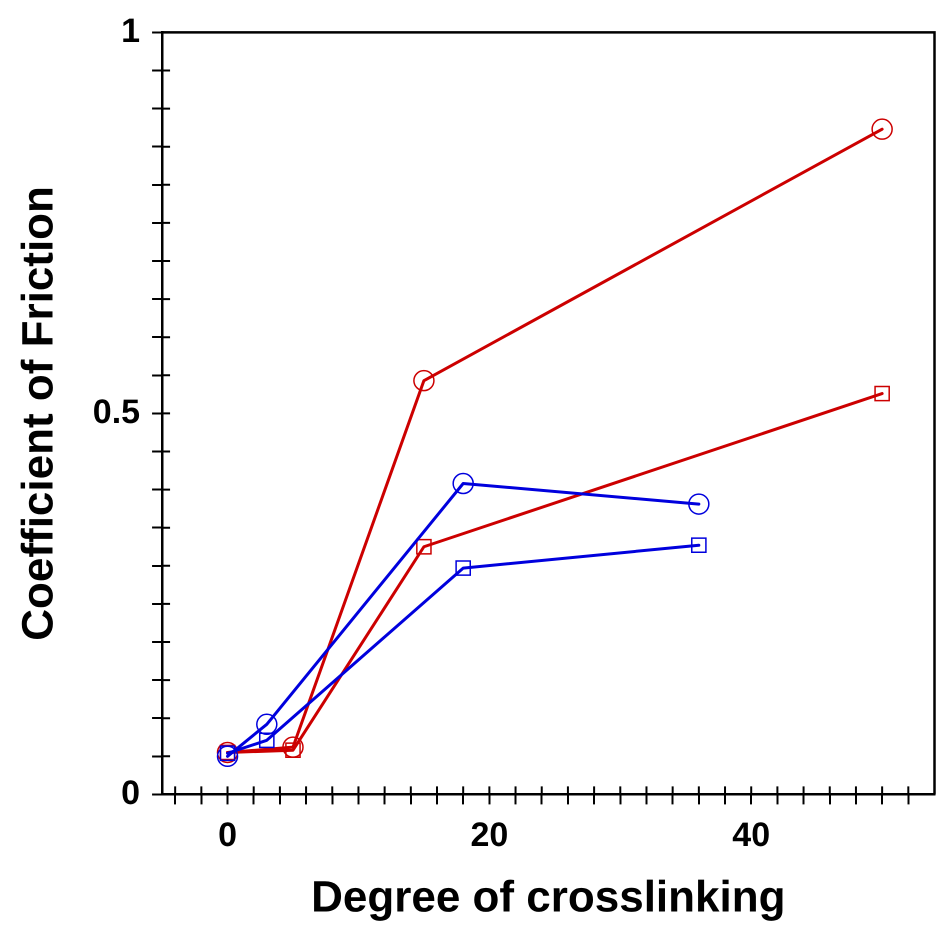 The width and height of the screenshot is (946, 940). I want to click on x-tick-label: 0, so click(227, 835).